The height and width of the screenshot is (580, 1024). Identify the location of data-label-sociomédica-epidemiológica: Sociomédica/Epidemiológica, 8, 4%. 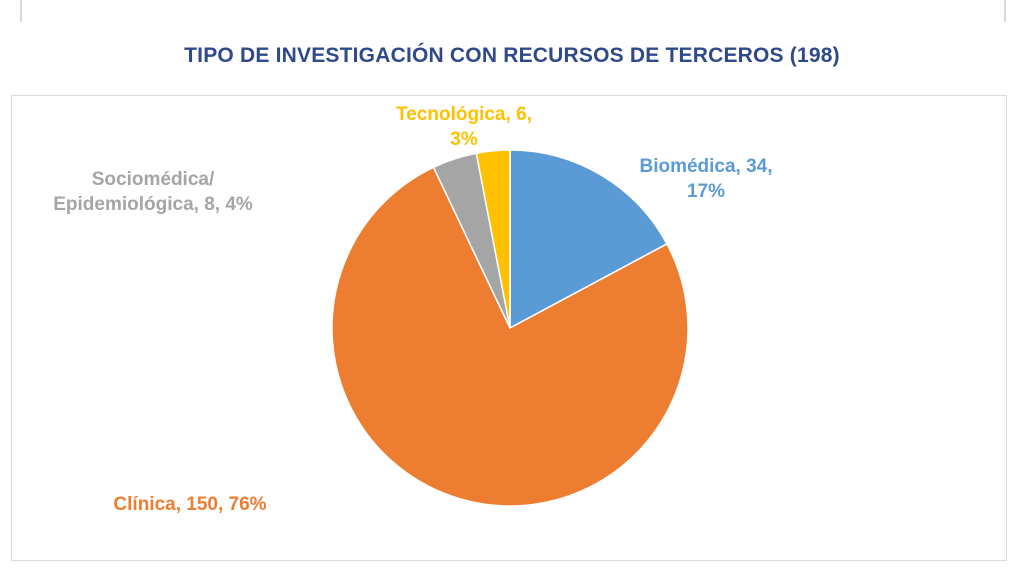
(153, 192).